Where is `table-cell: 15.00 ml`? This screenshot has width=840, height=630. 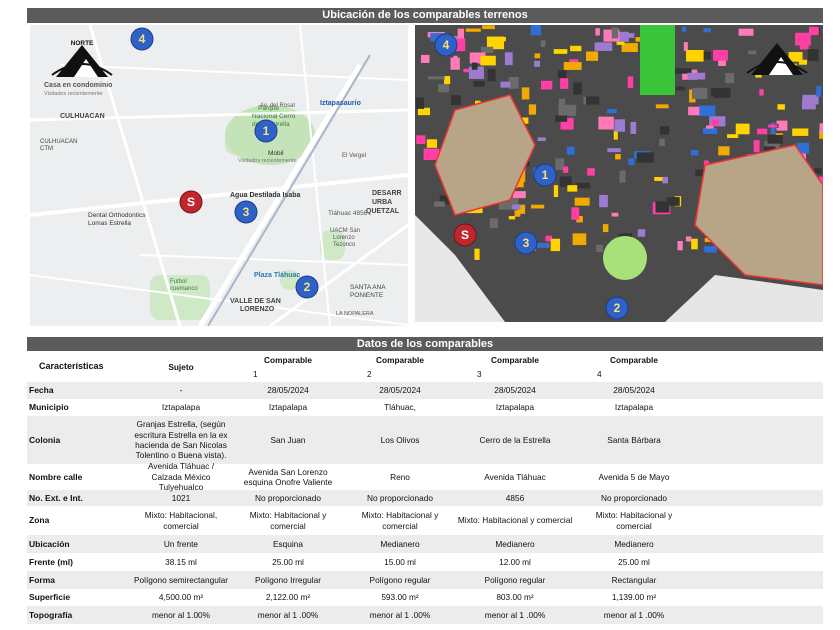
table-cell: 15.00 ml is located at coordinates (400, 561).